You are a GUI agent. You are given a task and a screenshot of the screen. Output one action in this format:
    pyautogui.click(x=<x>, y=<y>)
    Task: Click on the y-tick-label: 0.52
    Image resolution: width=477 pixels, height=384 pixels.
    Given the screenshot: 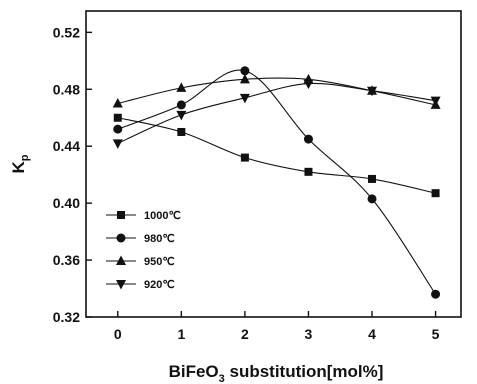 What is the action you would take?
    pyautogui.click(x=66, y=32)
    